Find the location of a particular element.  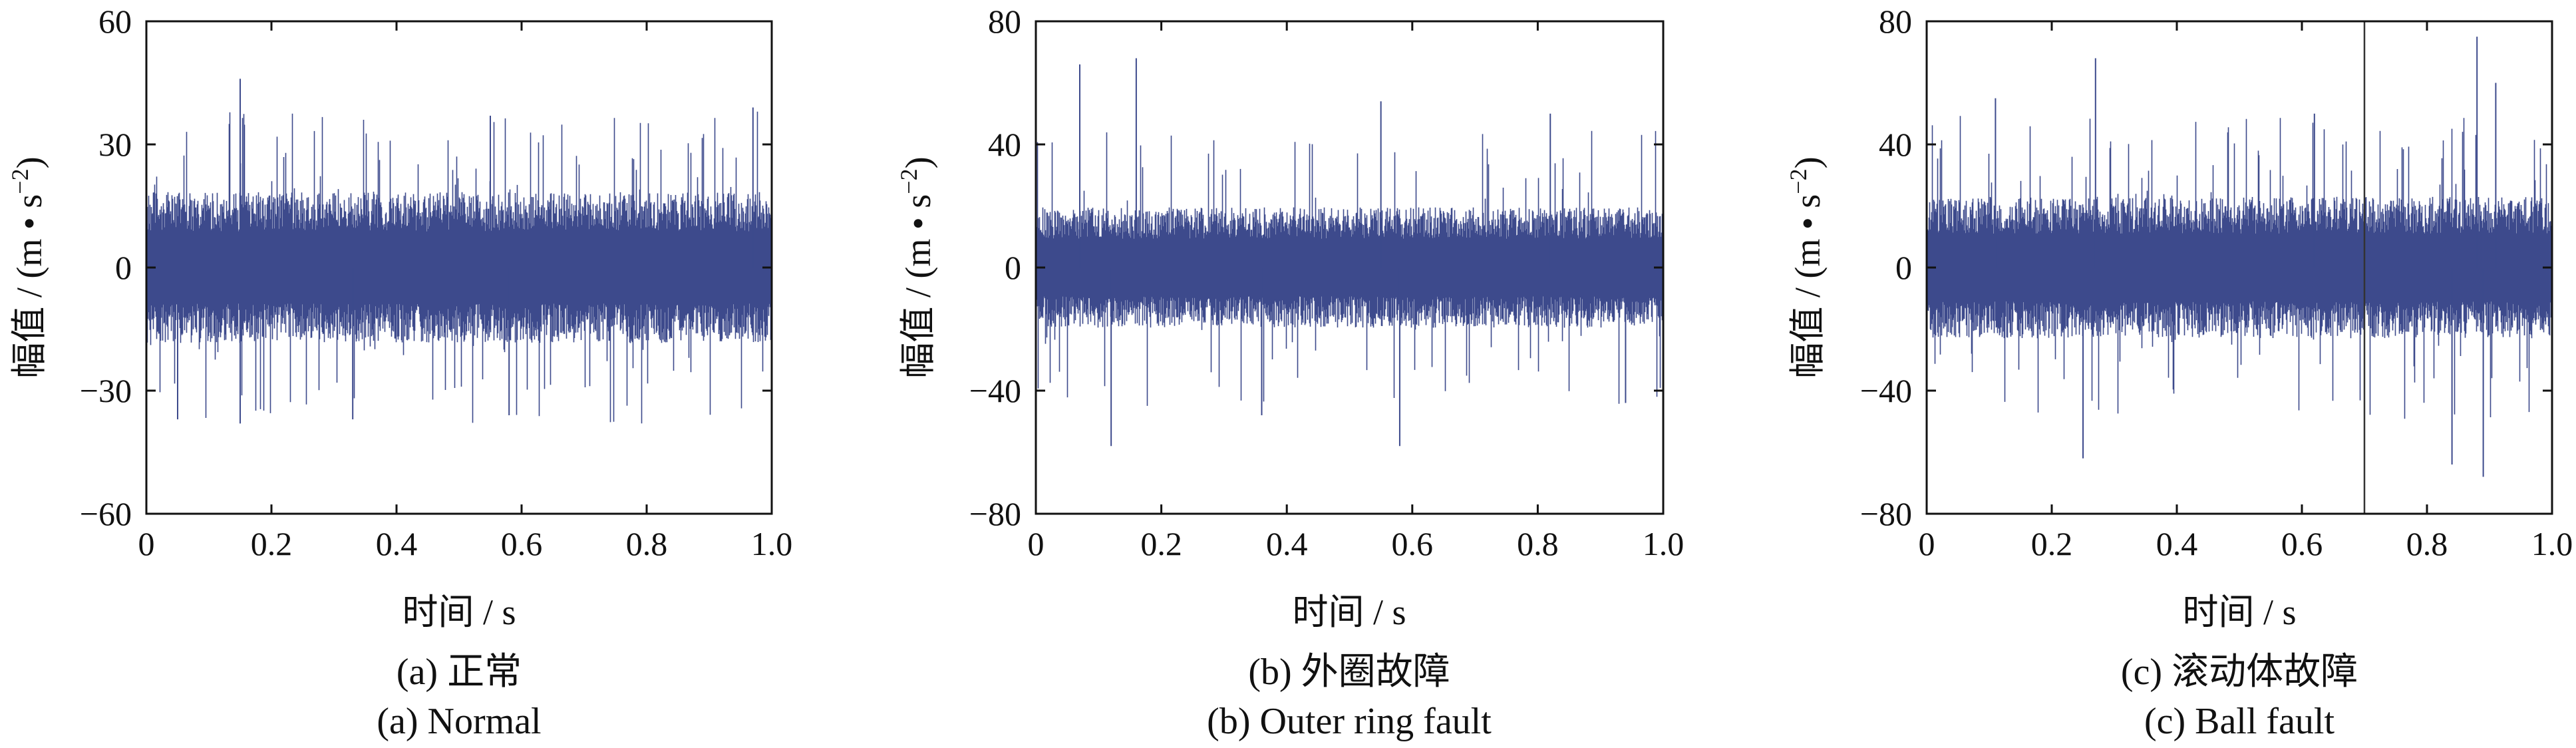

panel-b-ylabel-exponent: −2 is located at coordinates (908, 181).